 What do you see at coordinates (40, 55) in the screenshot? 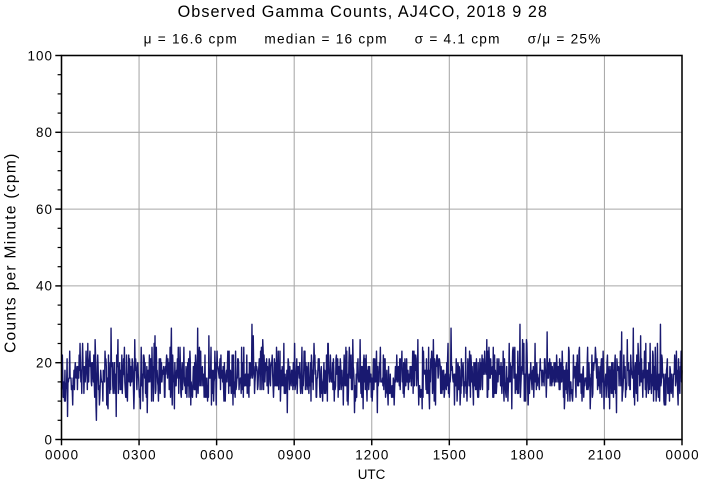
I see `svg-text: 100` at bounding box center [40, 55].